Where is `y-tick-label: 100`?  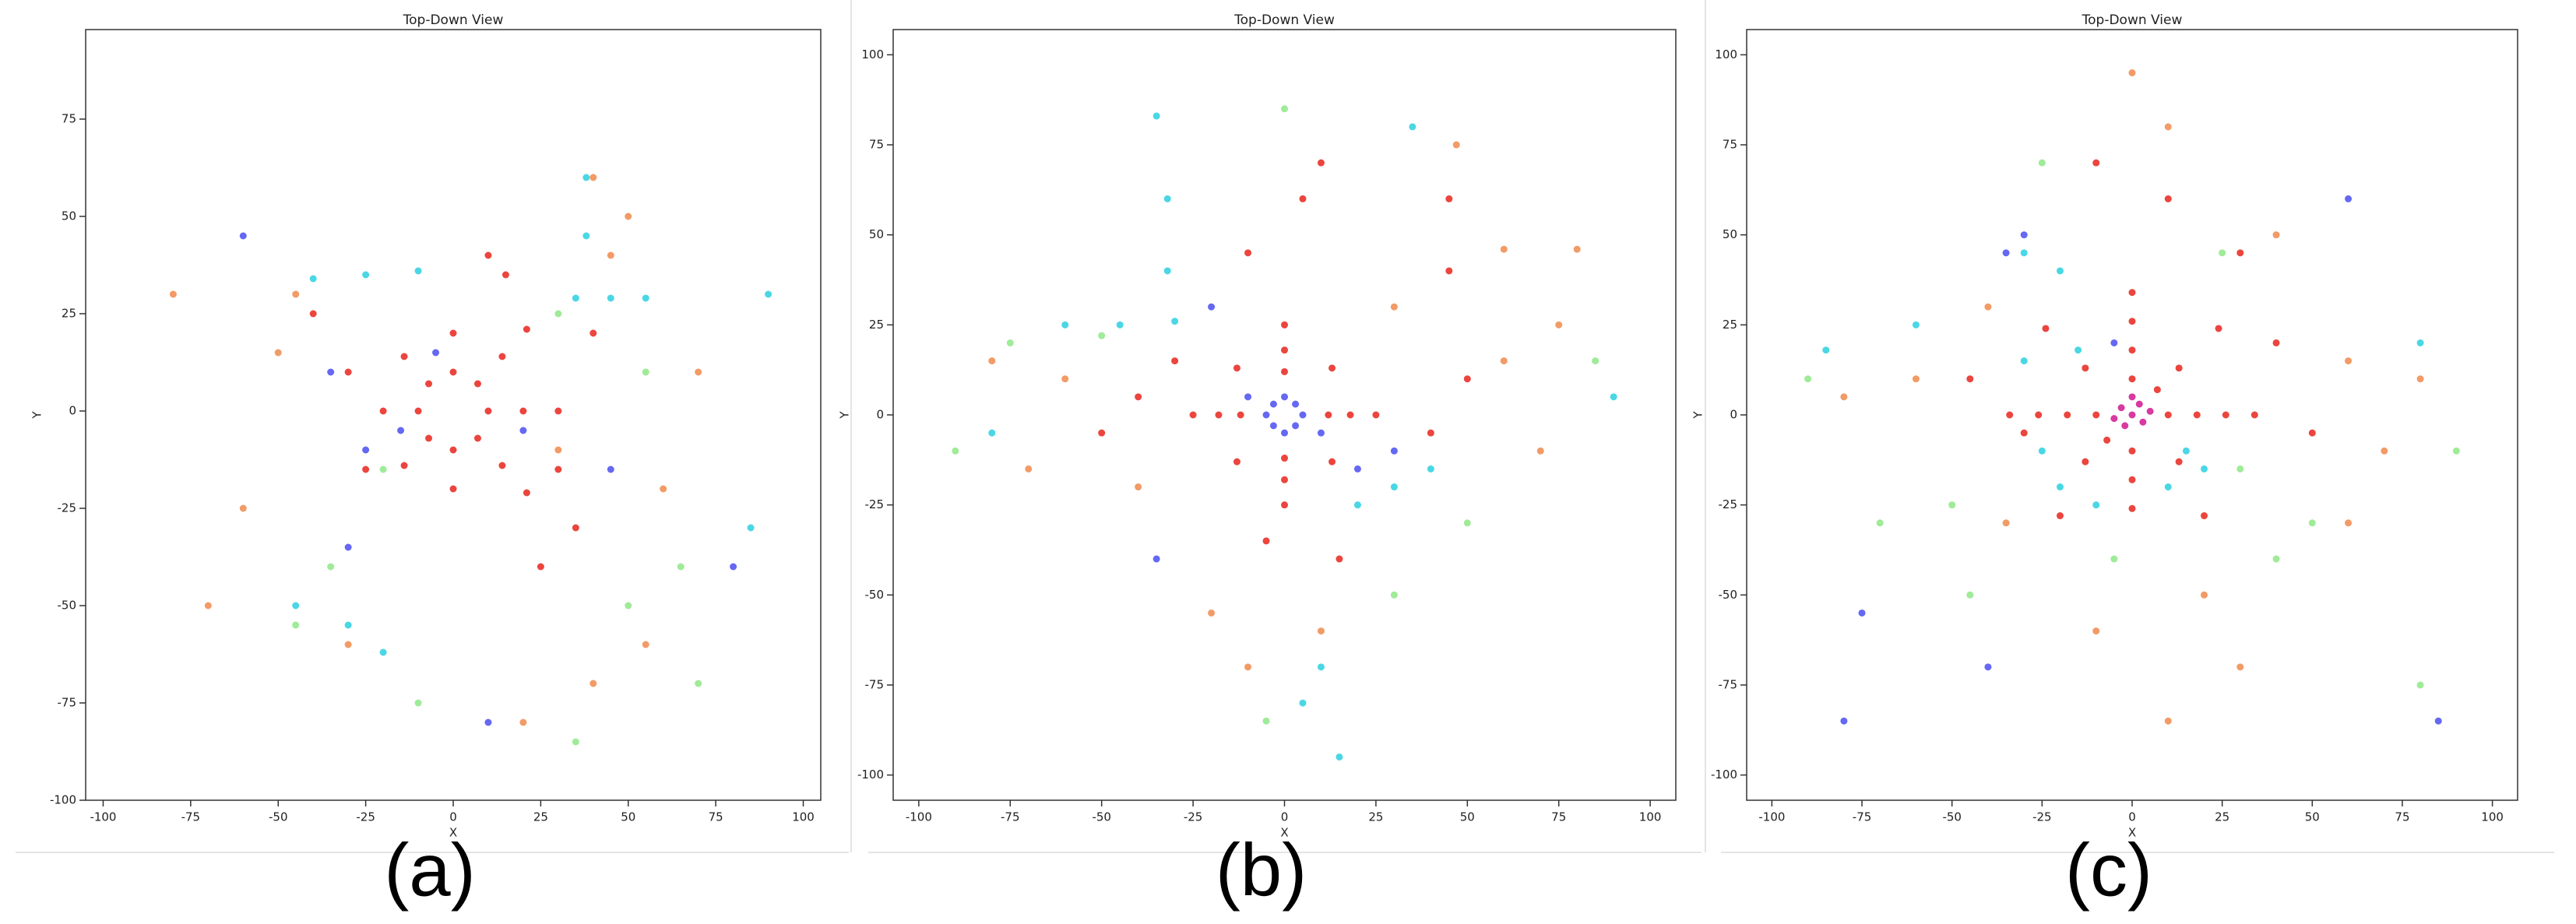 y-tick-label: 100 is located at coordinates (1726, 54).